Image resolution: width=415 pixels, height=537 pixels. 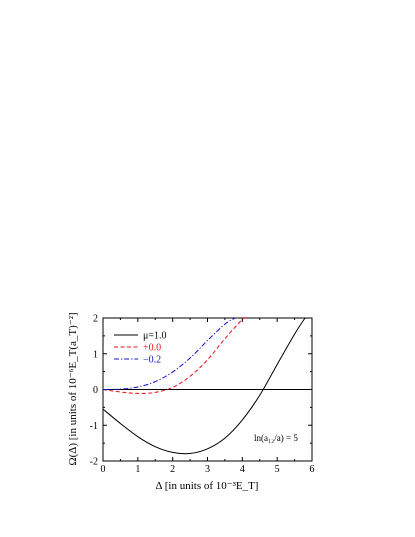 What do you see at coordinates (152, 348) in the screenshot?
I see `legend-label-1: +0.0` at bounding box center [152, 348].